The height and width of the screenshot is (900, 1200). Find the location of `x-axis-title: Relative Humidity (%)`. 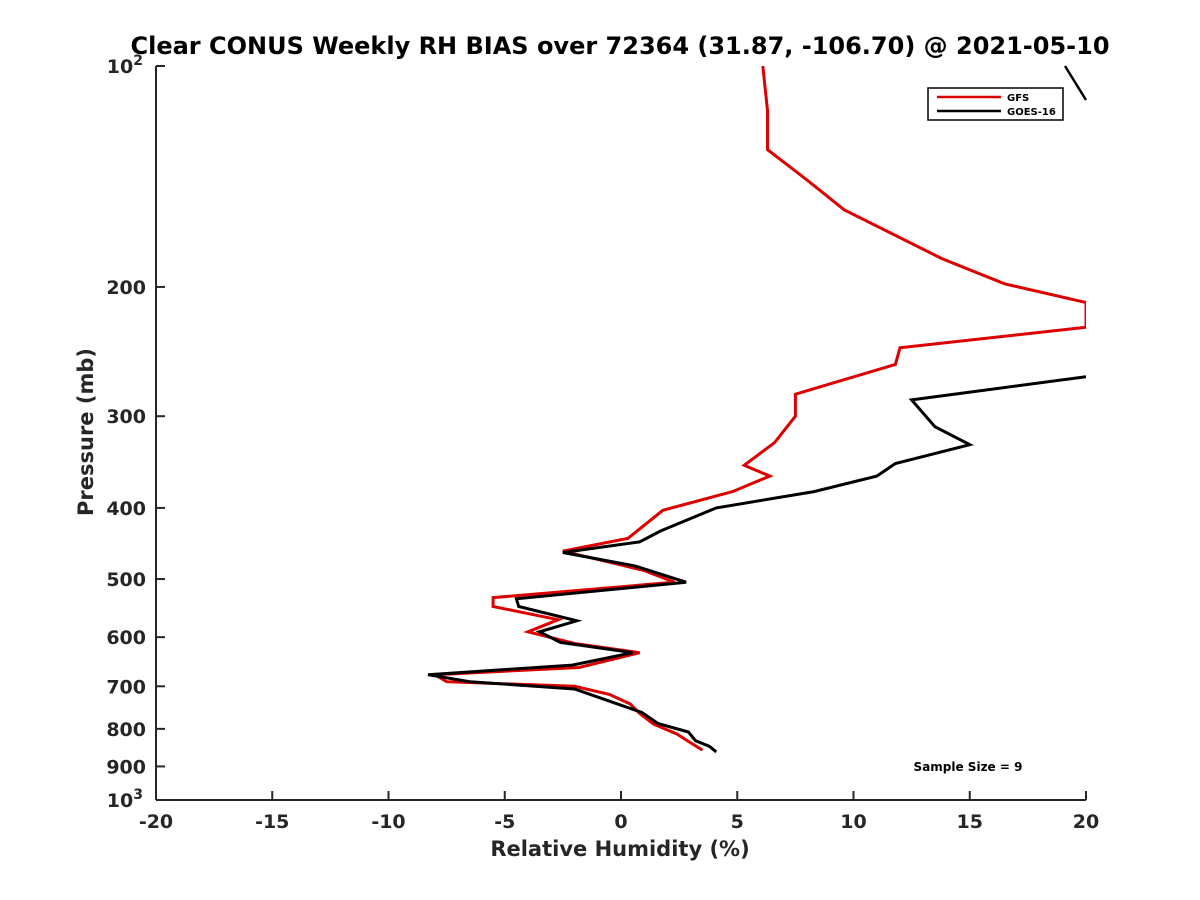

x-axis-title: Relative Humidity (%) is located at coordinates (619, 849).